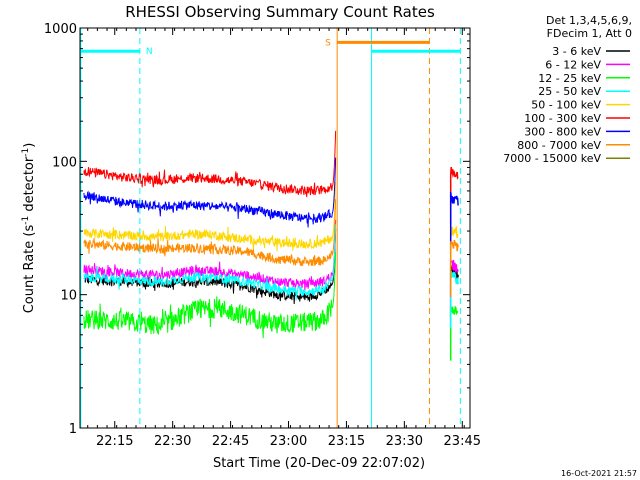  What do you see at coordinates (29, 269) in the screenshot?
I see `y-label-part-1: Count Rate (s` at bounding box center [29, 269].